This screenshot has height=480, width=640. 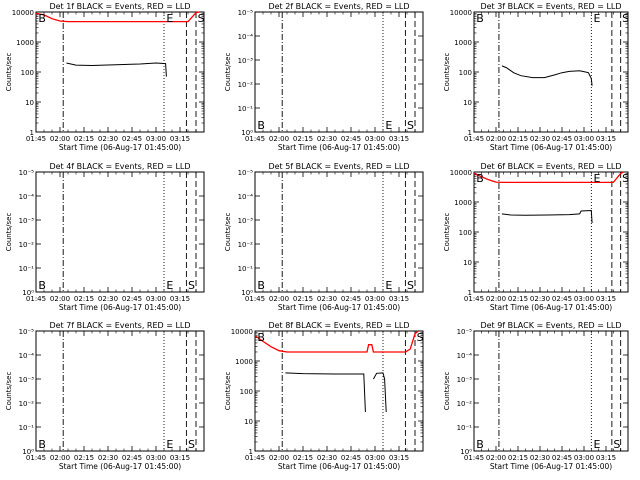 I want to click on annotation-letter-b: B, so click(x=261, y=337).